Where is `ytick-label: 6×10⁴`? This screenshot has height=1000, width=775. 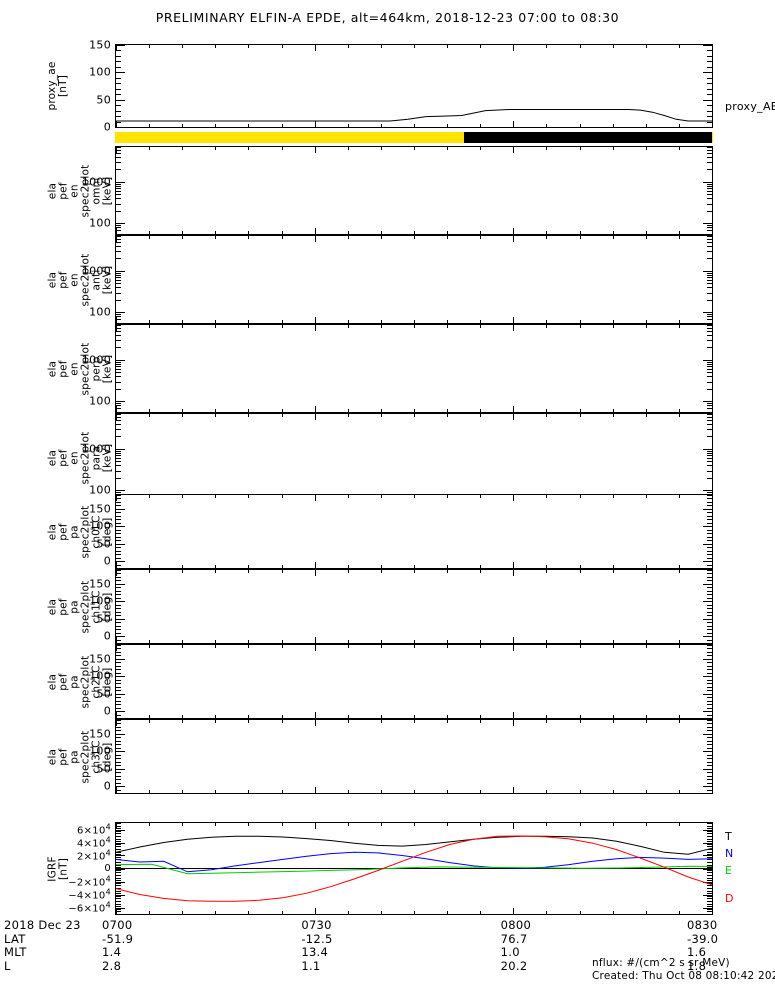
ytick-label: 6×10⁴ is located at coordinates (93, 829).